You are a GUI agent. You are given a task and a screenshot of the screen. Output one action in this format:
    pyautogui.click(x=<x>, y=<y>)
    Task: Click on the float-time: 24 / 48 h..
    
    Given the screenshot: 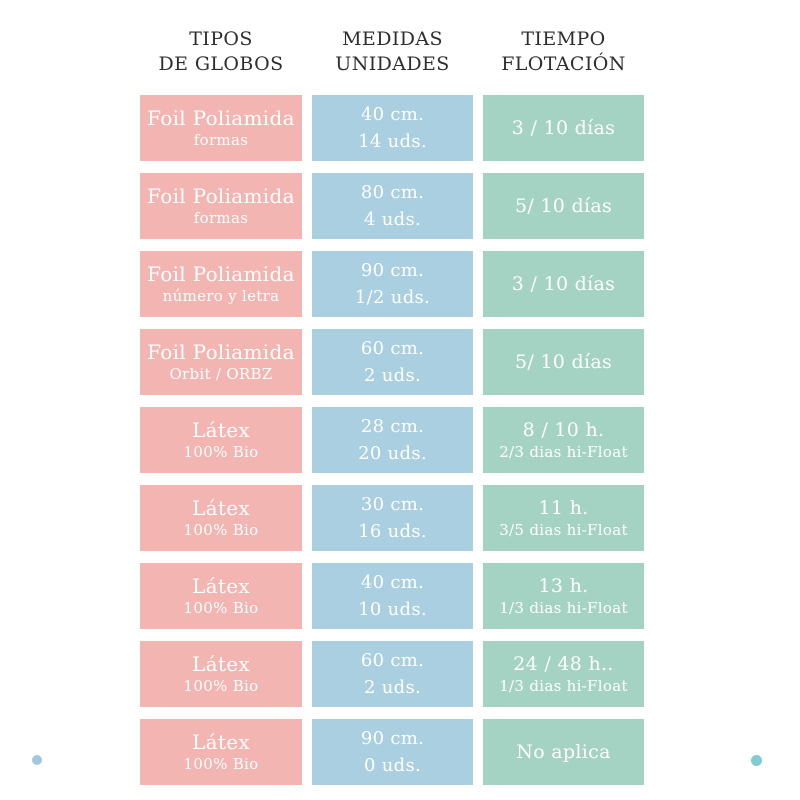 What is the action you would take?
    pyautogui.click(x=563, y=663)
    